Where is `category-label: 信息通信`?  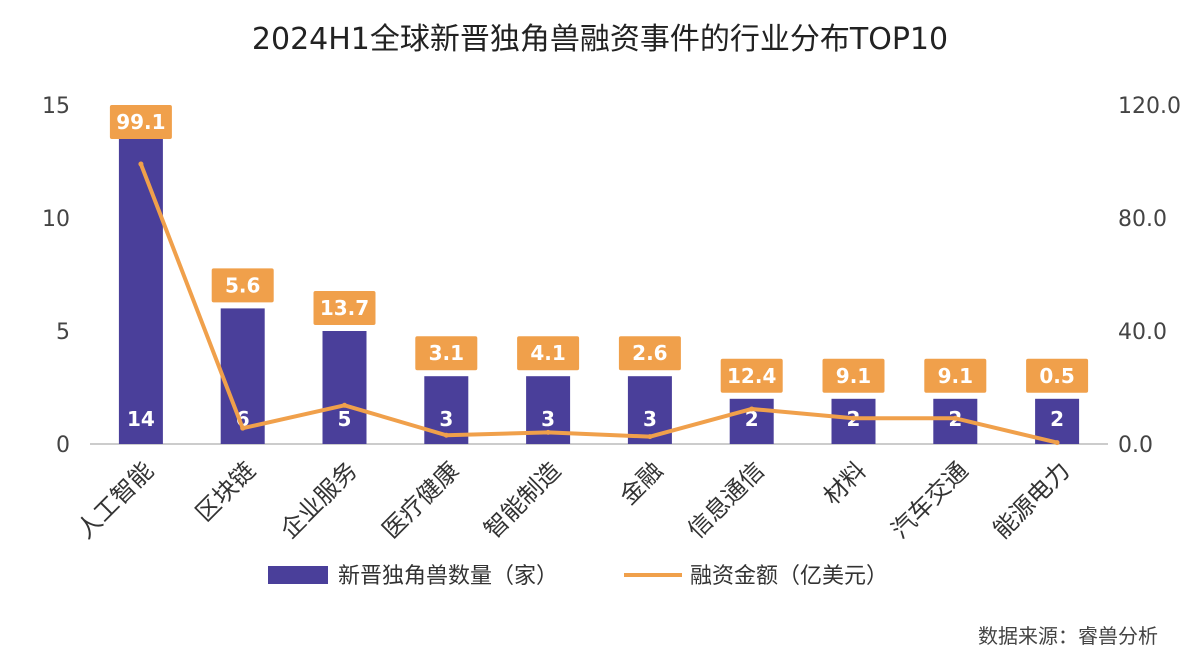
category-label: 信息通信 is located at coordinates (726, 500).